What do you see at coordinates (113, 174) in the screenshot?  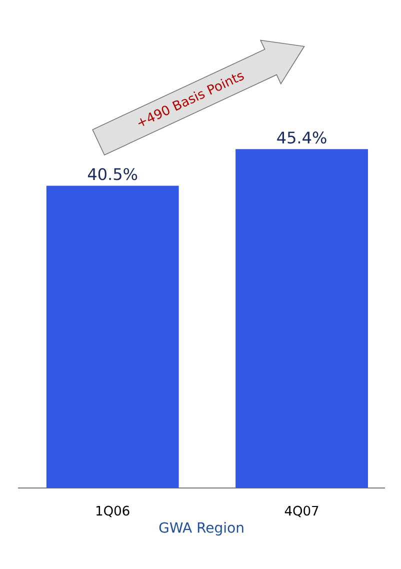 I see `data-label: 40.5%` at bounding box center [113, 174].